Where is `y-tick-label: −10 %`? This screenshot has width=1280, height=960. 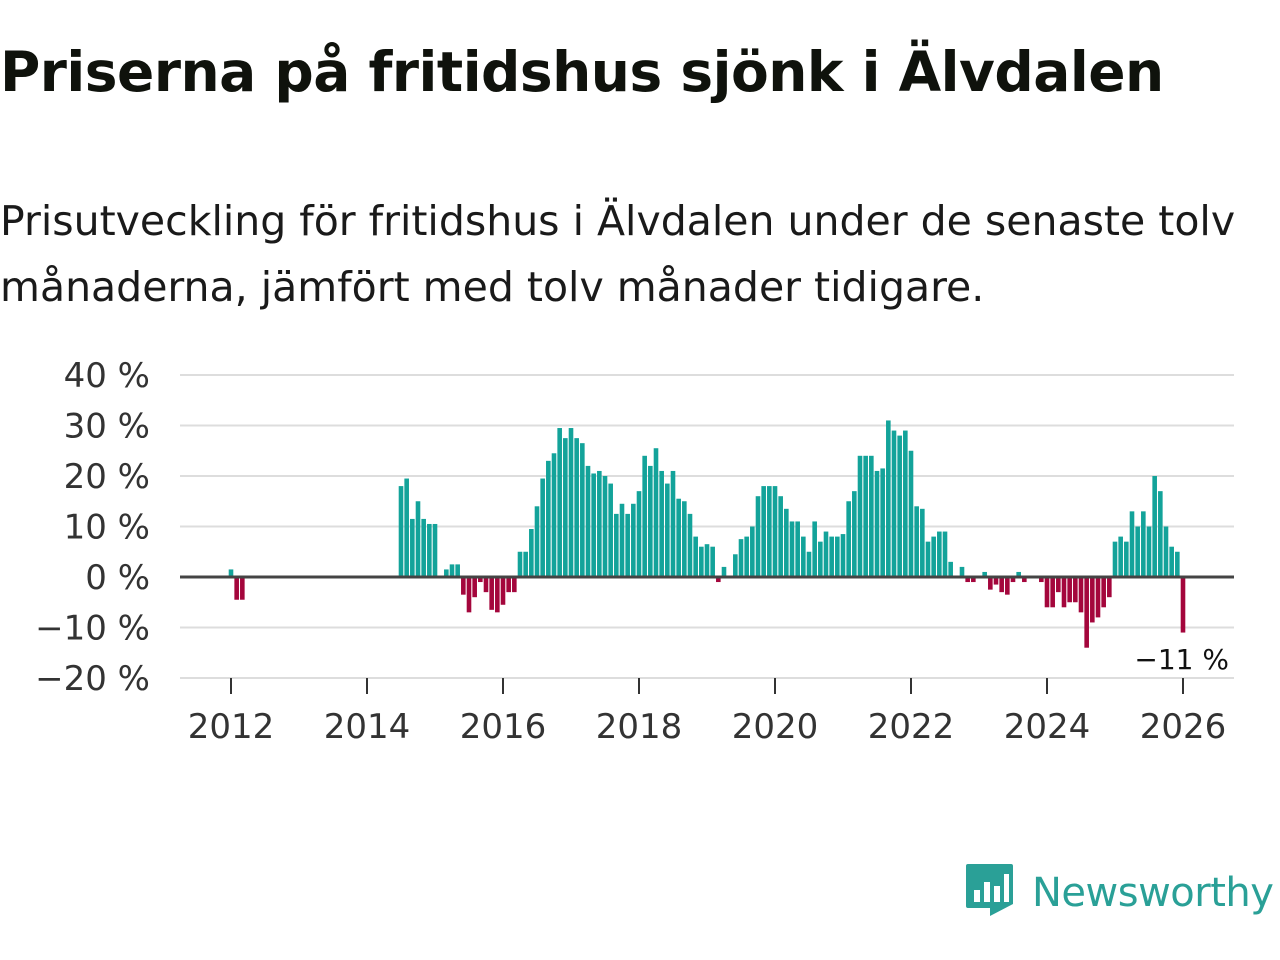 y-tick-label: −10 % is located at coordinates (92, 629).